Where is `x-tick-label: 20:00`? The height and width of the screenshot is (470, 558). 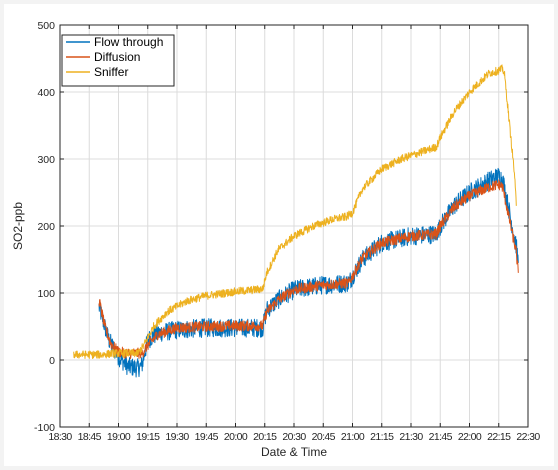
x-tick-label: 20:00 is located at coordinates (236, 437).